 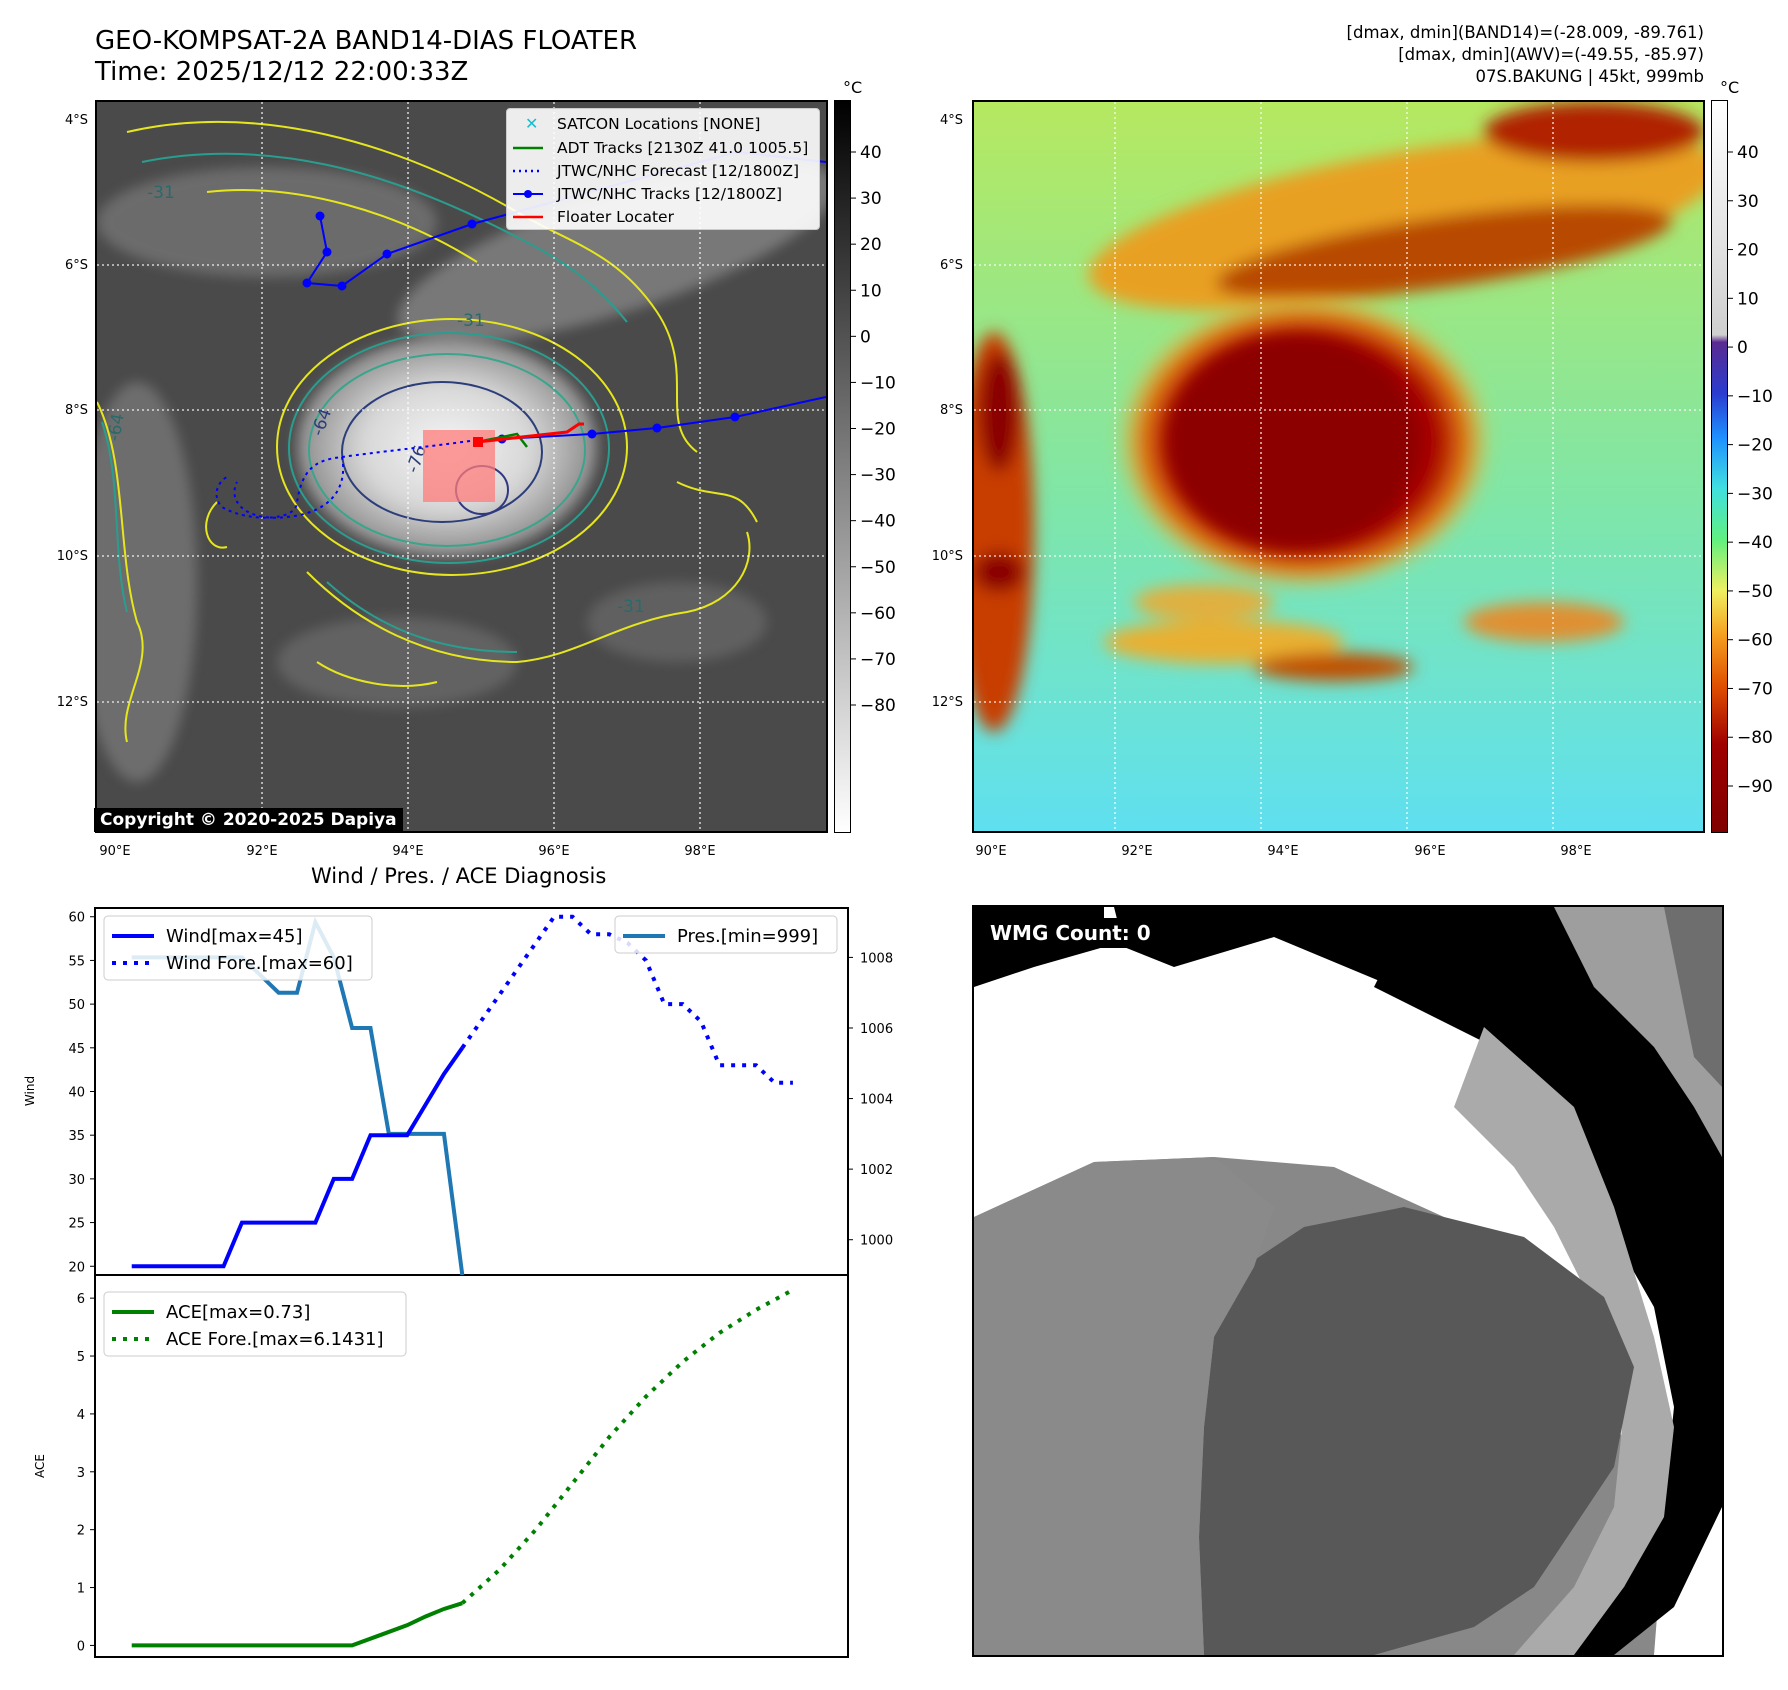 What do you see at coordinates (81, 1646) in the screenshot?
I see `ace-axis-tick-label: 0` at bounding box center [81, 1646].